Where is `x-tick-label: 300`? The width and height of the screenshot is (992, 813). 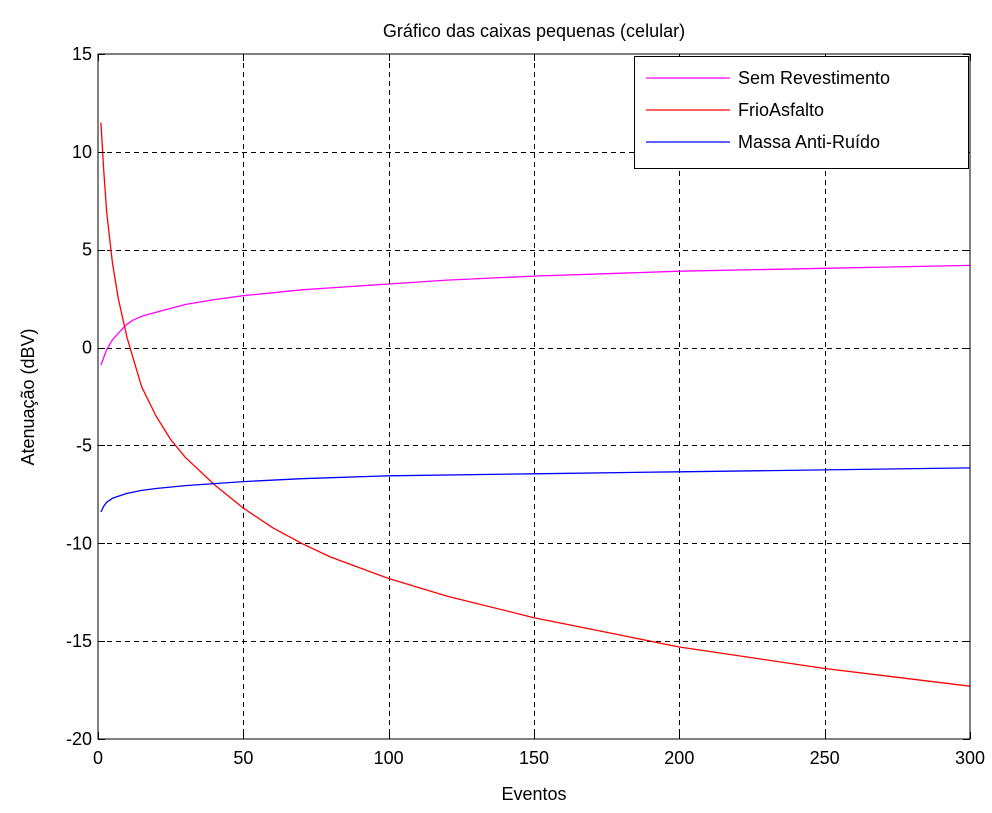 x-tick-label: 300 is located at coordinates (970, 758).